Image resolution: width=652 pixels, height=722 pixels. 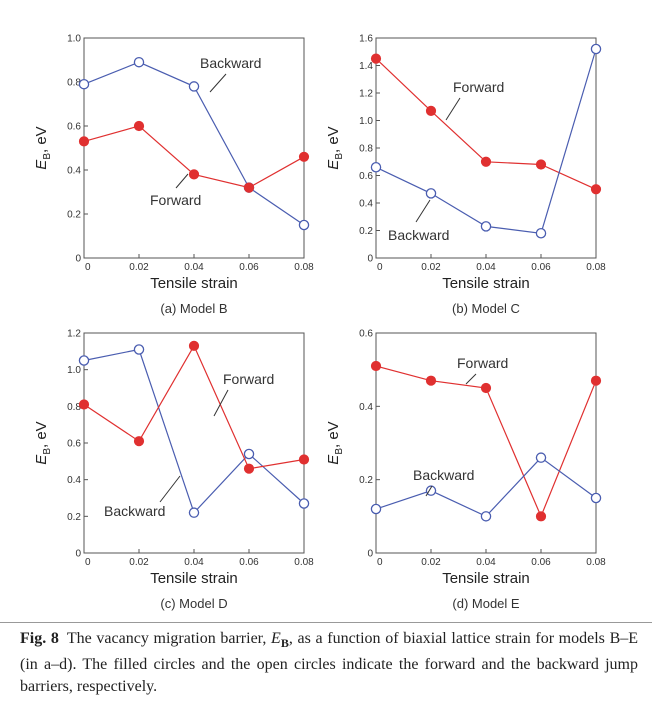 What do you see at coordinates (366, 39) in the screenshot?
I see `y-tick-label: 1.6` at bounding box center [366, 39].